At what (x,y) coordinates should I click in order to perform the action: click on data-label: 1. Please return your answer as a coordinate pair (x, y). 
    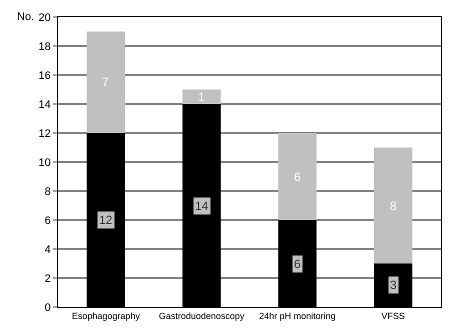
    Looking at the image, I should click on (201, 97).